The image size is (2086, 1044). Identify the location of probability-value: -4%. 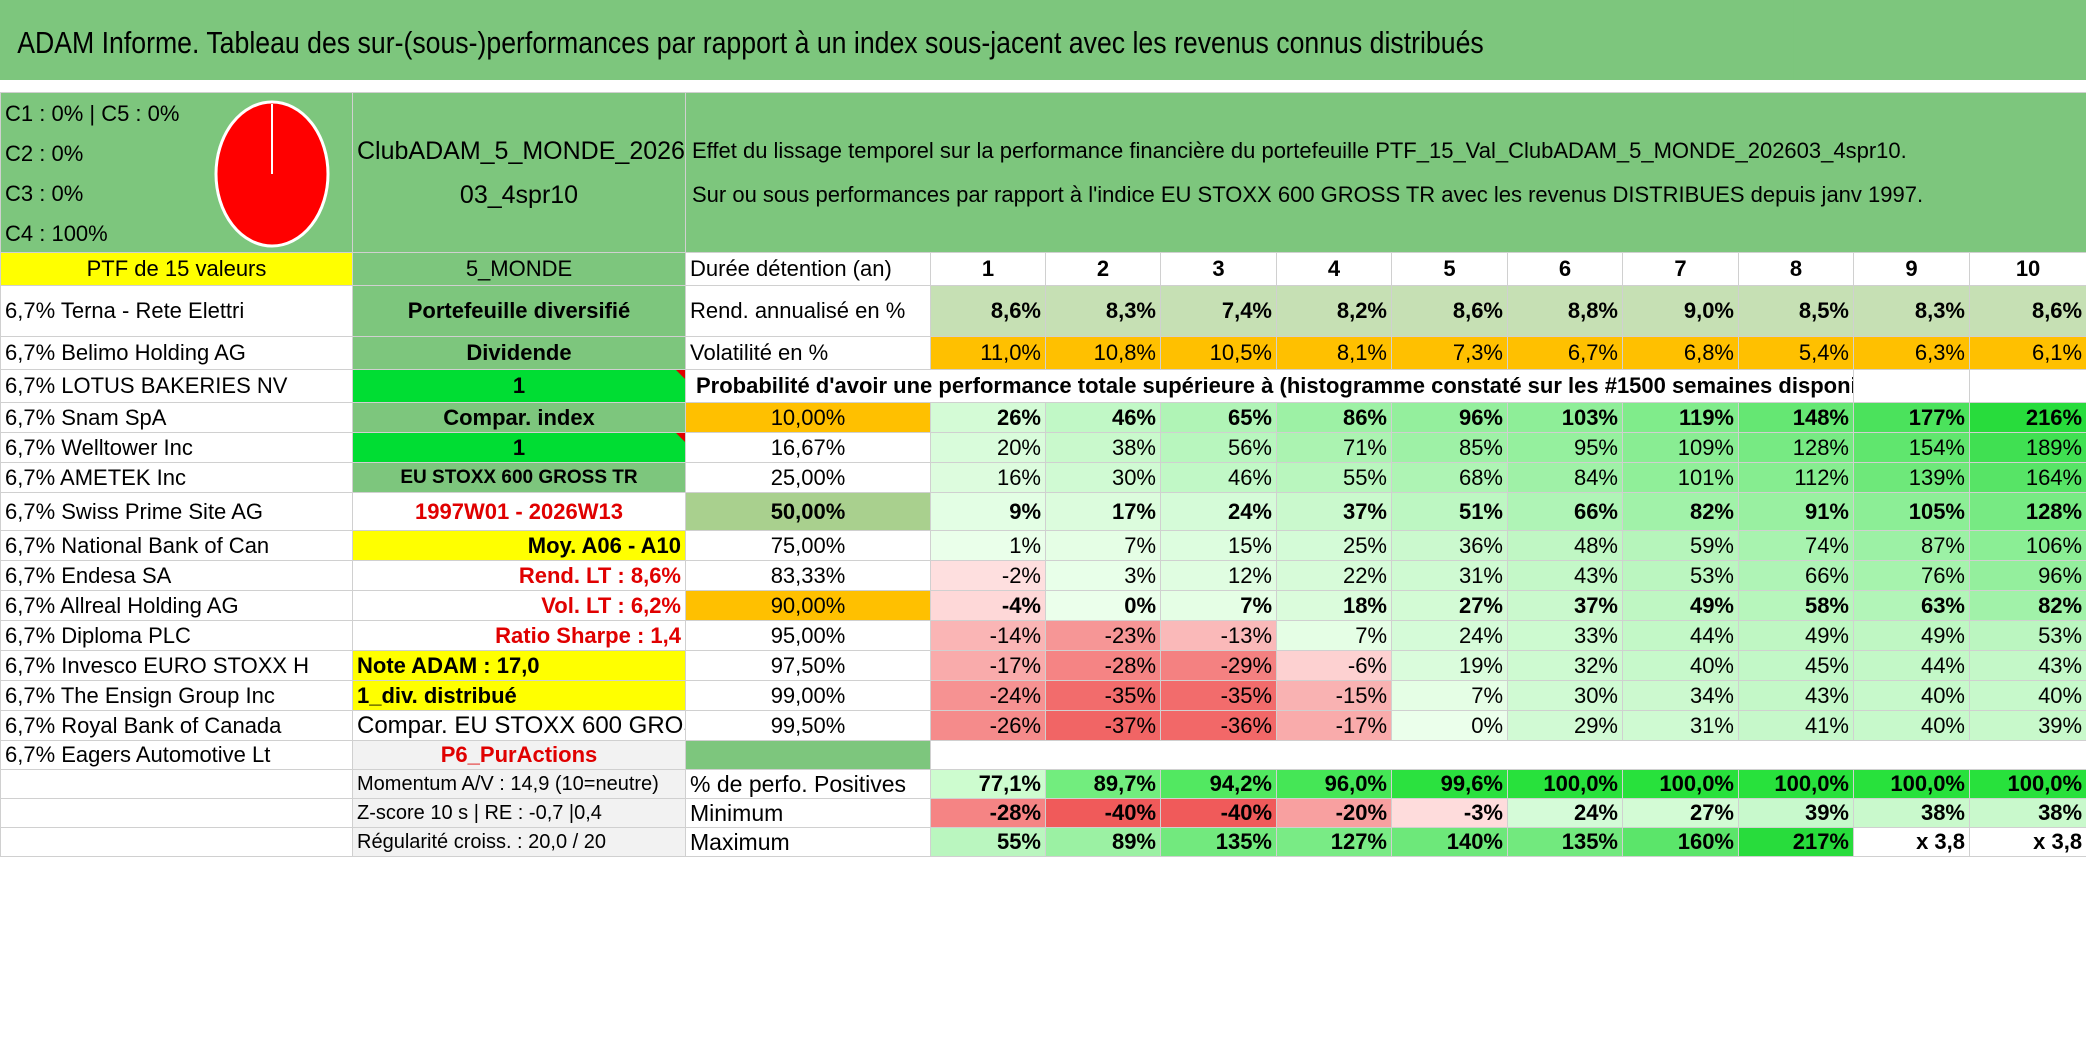
(988, 605).